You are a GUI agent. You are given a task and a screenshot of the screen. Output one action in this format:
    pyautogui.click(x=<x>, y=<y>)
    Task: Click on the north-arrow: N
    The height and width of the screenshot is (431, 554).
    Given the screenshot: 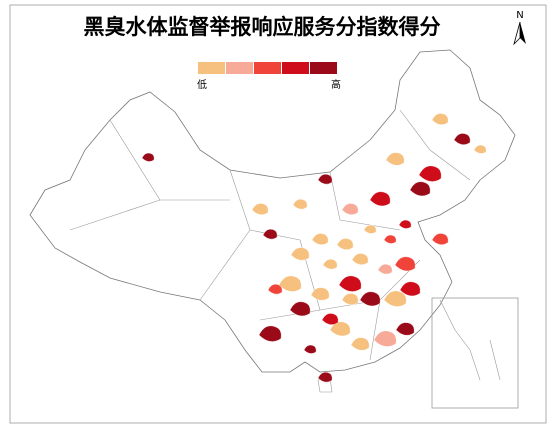 What is the action you would take?
    pyautogui.click(x=519, y=28)
    